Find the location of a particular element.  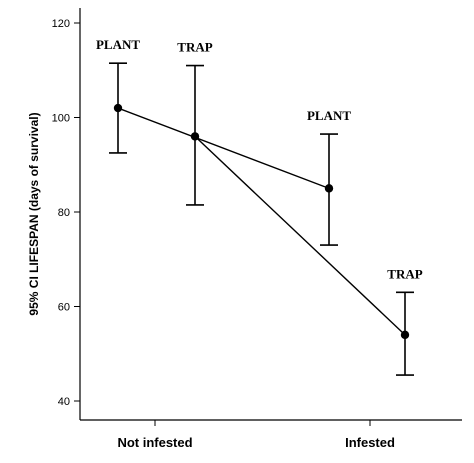

y-tick-label: 60 is located at coordinates (64, 308).